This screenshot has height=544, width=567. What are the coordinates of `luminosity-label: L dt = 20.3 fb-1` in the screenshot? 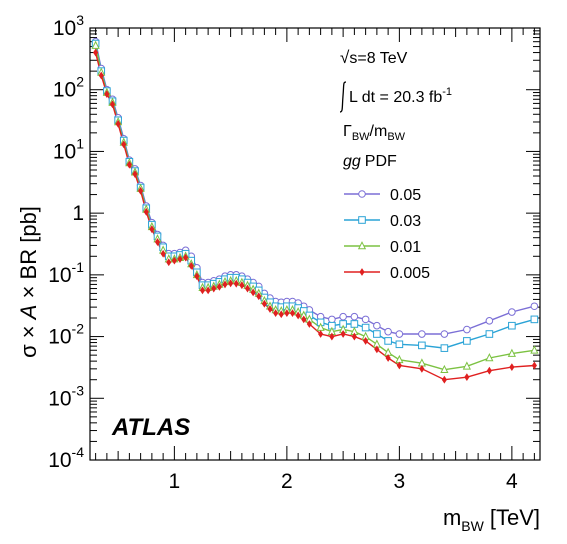 It's located at (400, 96).